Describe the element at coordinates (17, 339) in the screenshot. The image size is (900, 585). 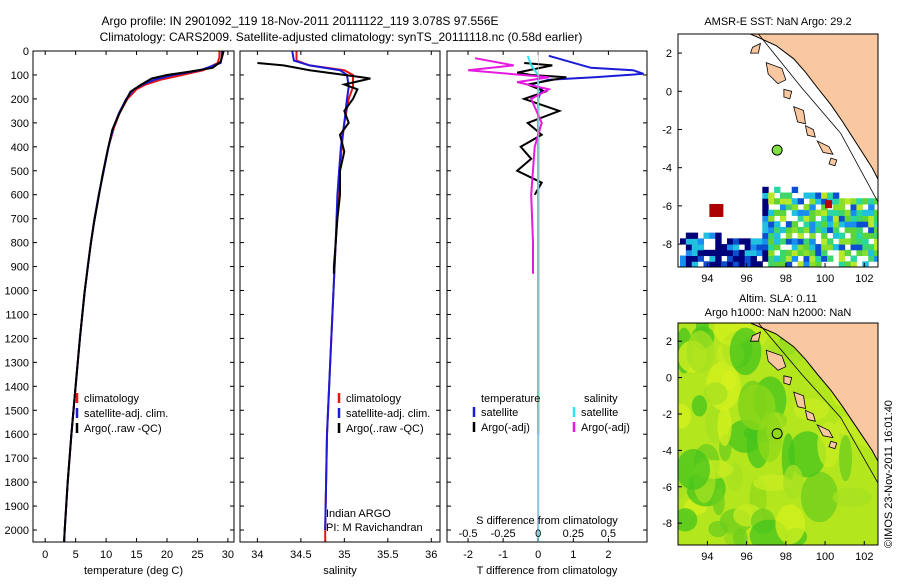
I see `y-tick-label: 1200` at that location.